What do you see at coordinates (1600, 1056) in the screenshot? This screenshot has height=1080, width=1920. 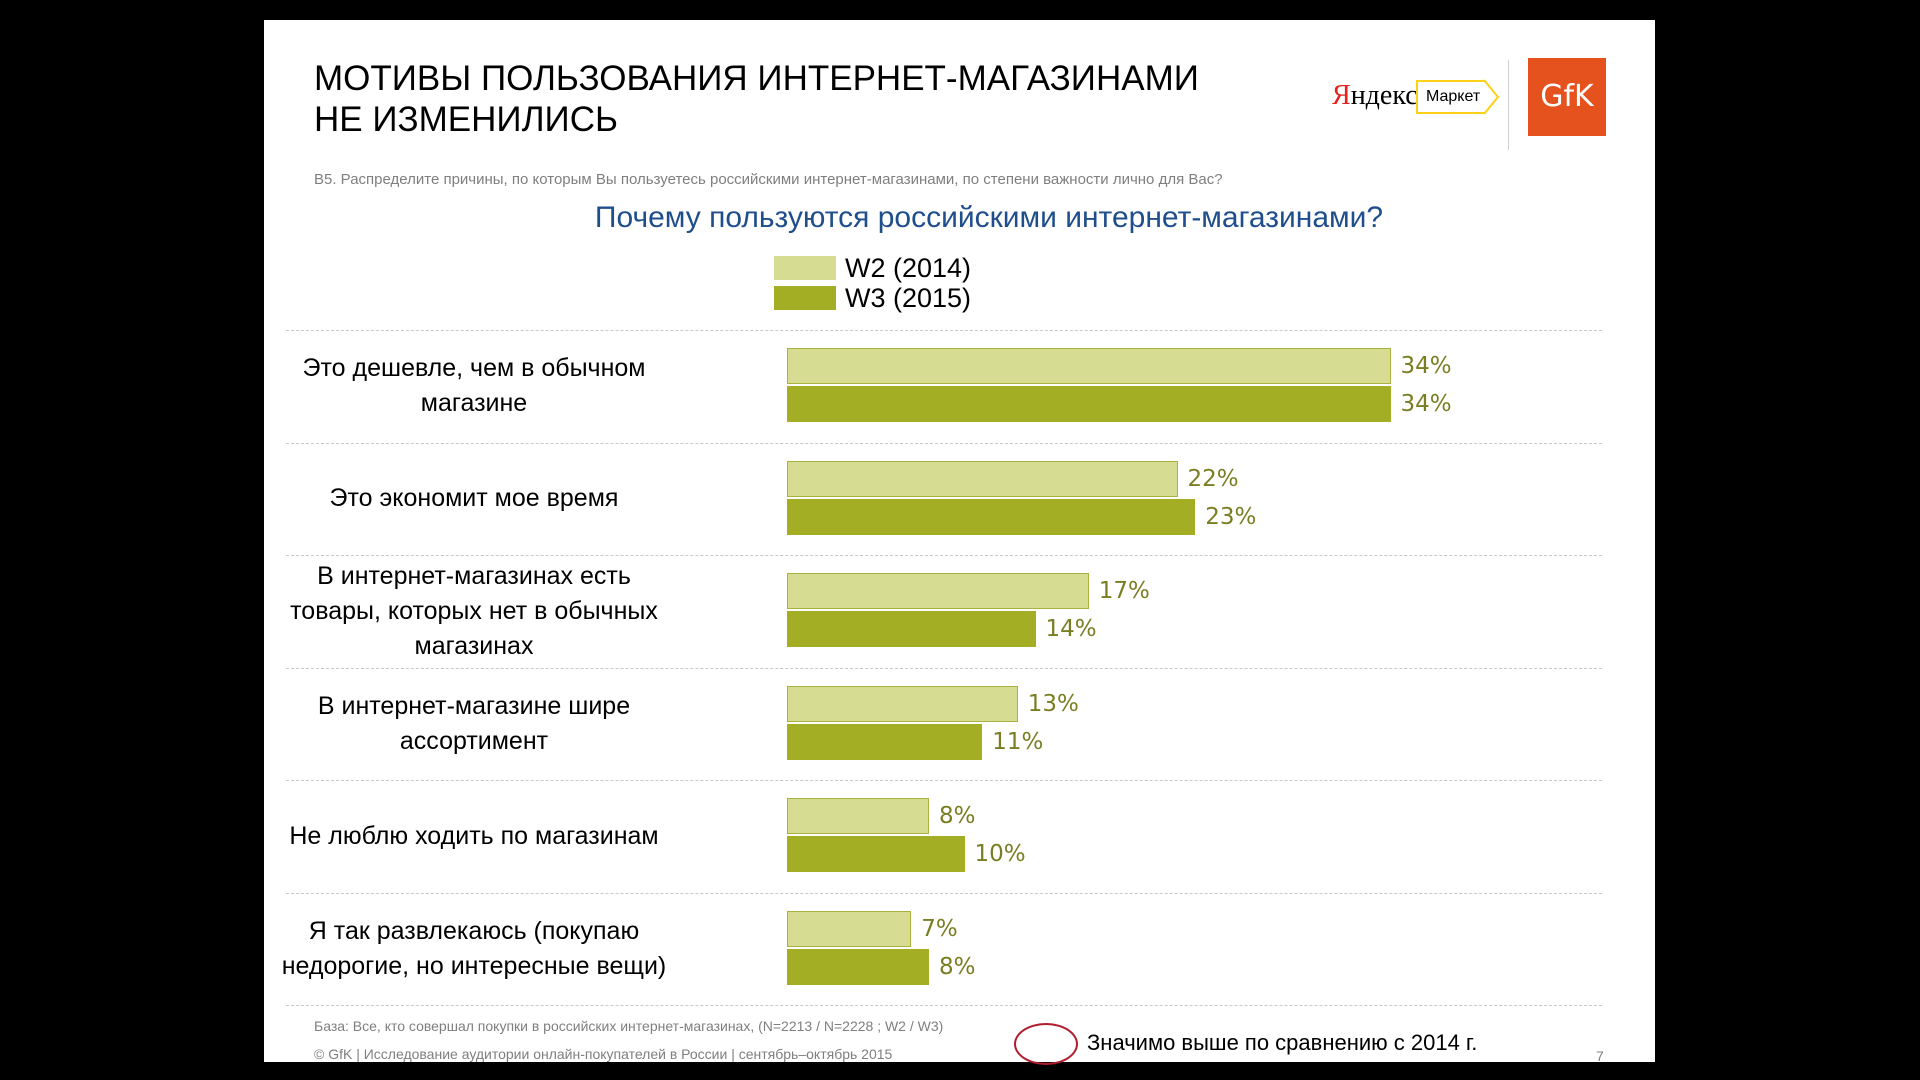 I see `page-number: 7` at bounding box center [1600, 1056].